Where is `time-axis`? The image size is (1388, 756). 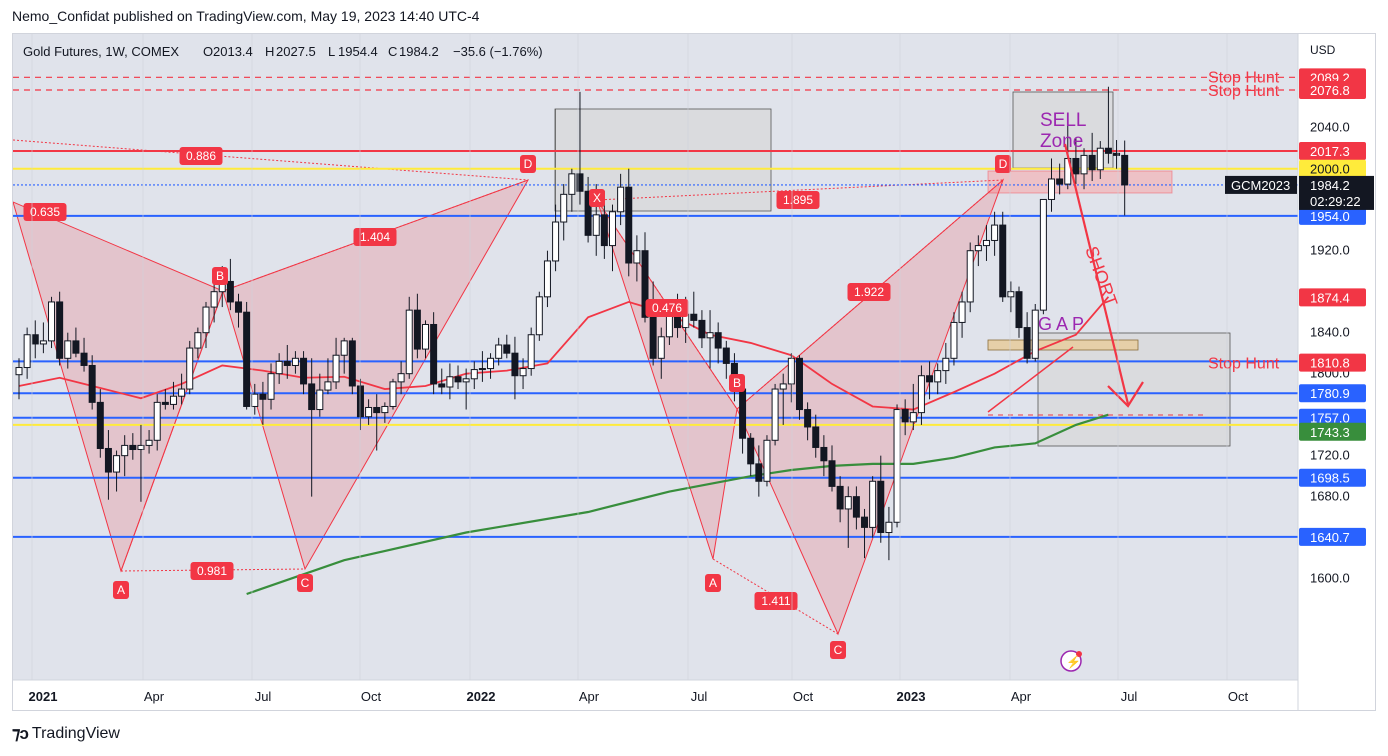 time-axis is located at coordinates (655, 695).